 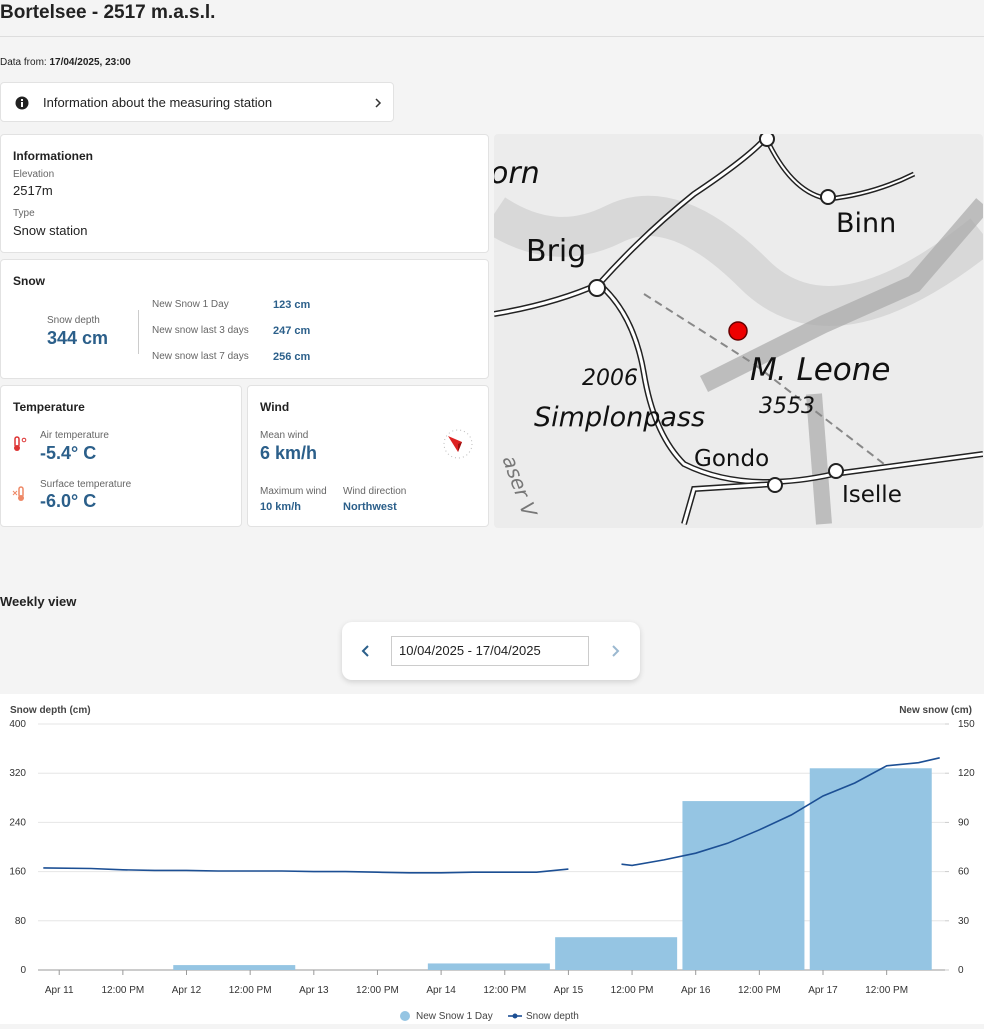 I want to click on y-axis-title: Snow depth (cm), so click(x=50, y=710).